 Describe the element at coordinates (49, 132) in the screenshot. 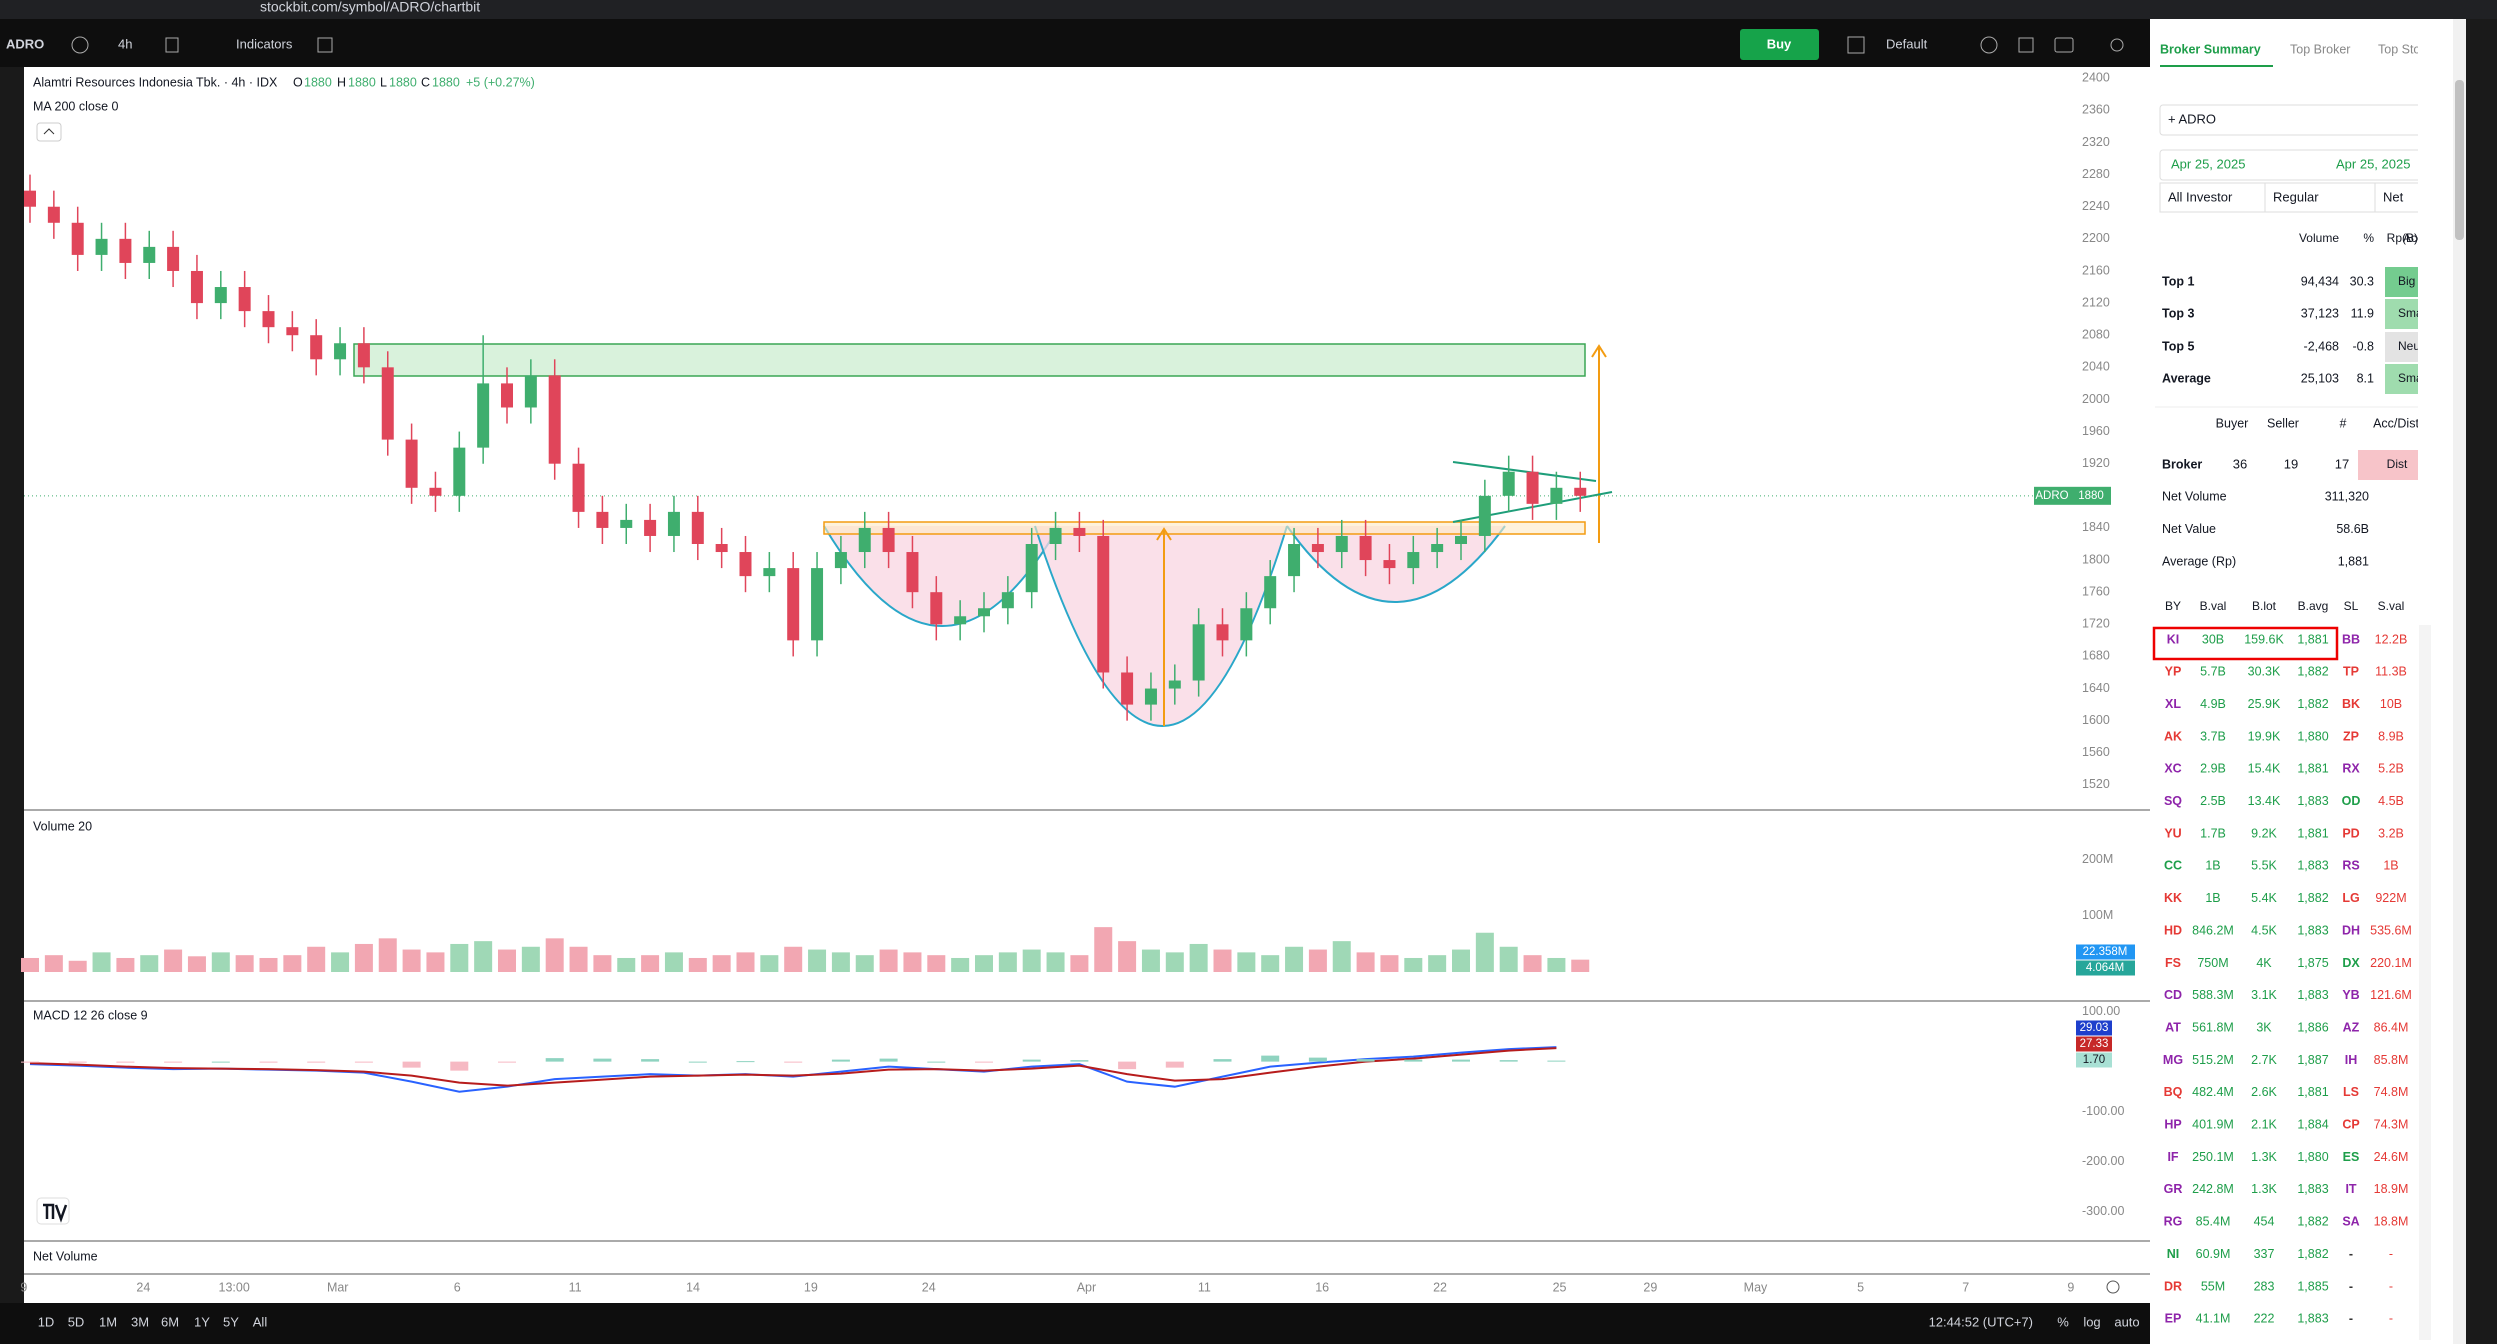

I see `collapse-button` at that location.